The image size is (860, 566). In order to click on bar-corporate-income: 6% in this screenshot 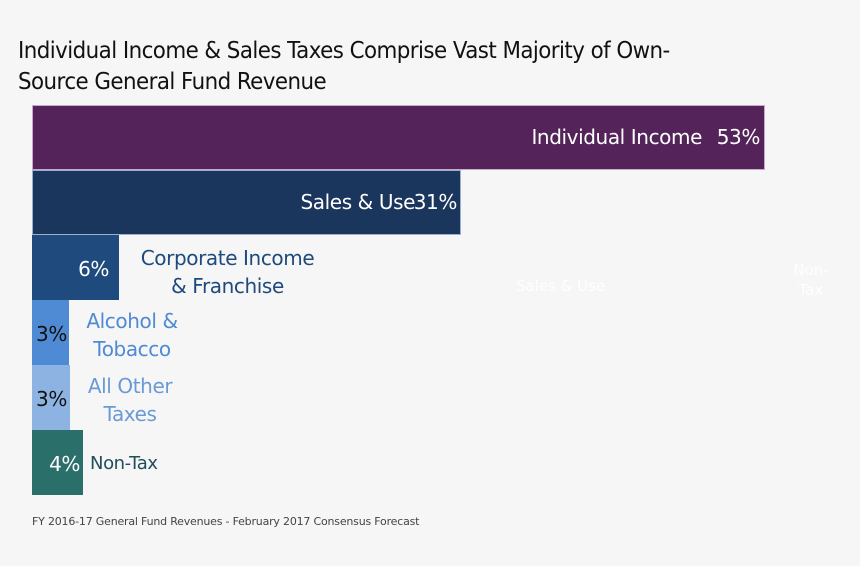, I will do `click(75, 267)`.